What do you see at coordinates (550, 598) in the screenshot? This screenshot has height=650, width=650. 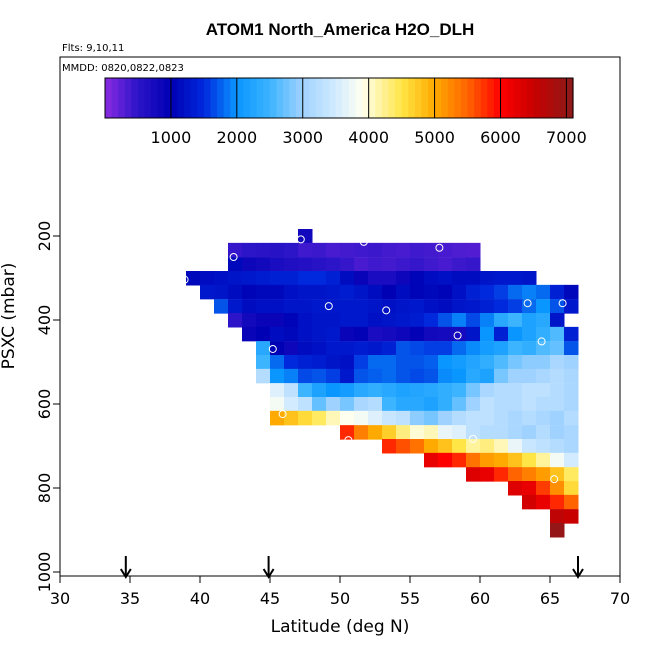 I see `x-tick-label: 65` at bounding box center [550, 598].